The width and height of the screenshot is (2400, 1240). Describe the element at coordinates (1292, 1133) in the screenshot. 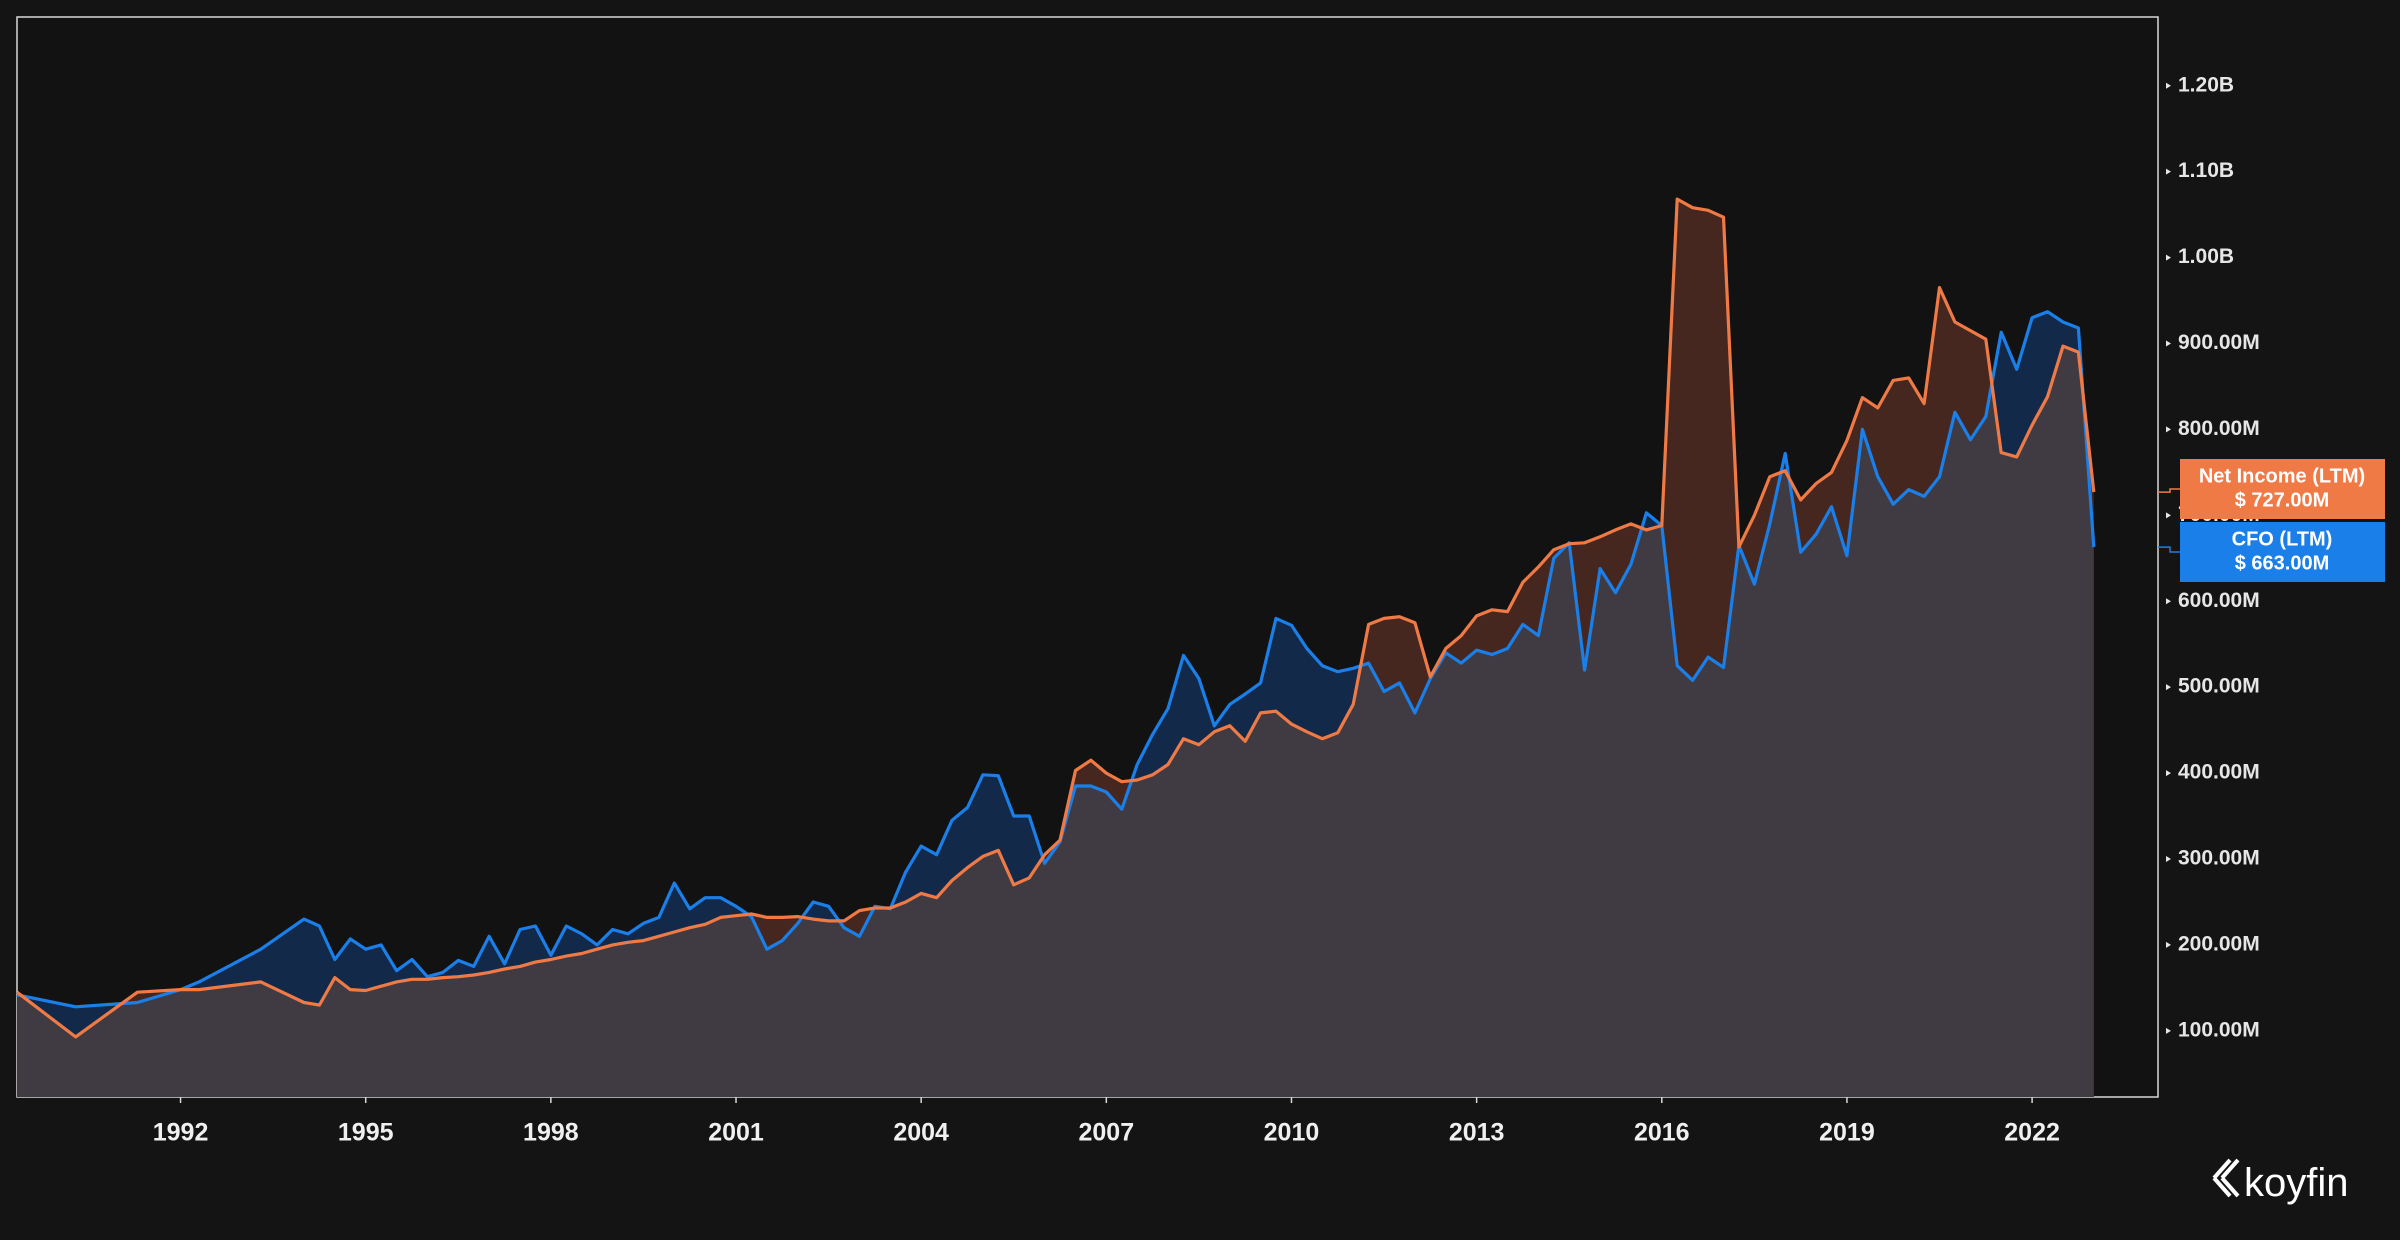

I see `x-tick-label: 2010` at that location.